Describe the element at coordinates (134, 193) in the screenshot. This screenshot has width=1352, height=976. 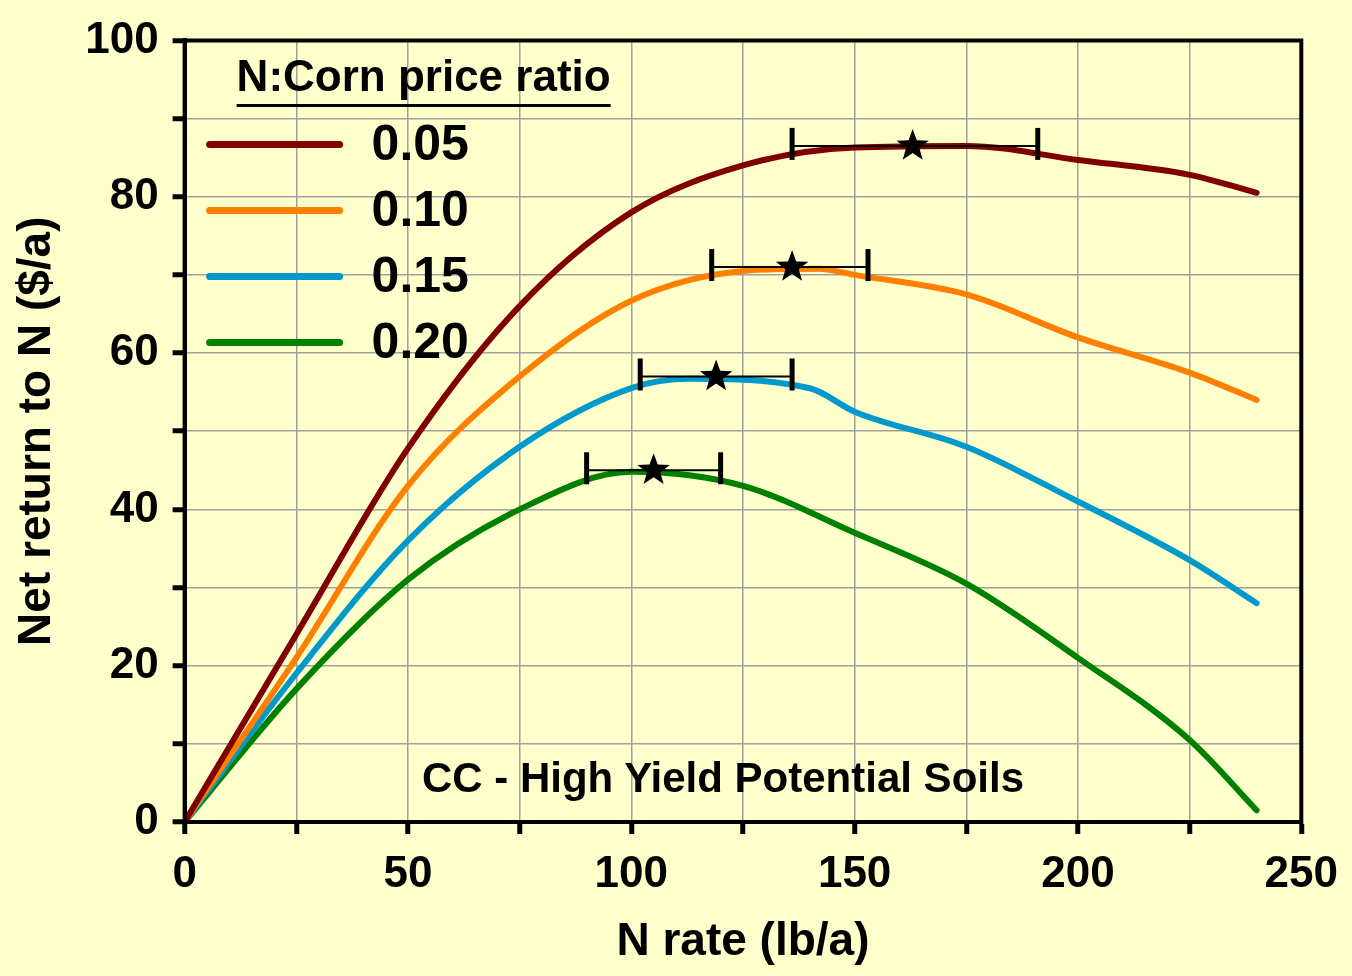
I see `y-tick-label: 80` at that location.